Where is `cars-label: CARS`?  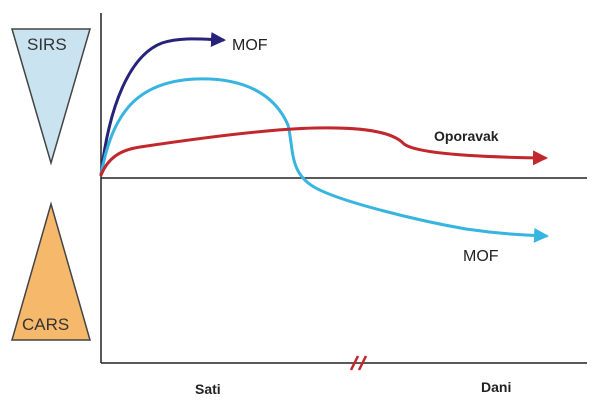 cars-label: CARS is located at coordinates (45, 324).